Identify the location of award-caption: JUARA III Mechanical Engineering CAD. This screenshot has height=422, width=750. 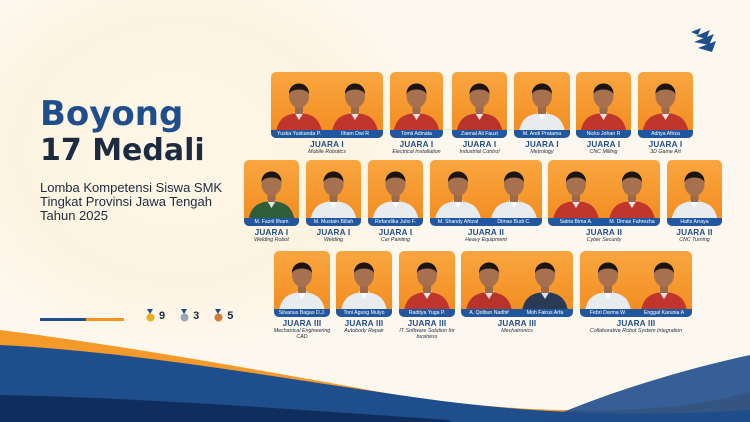
(302, 329).